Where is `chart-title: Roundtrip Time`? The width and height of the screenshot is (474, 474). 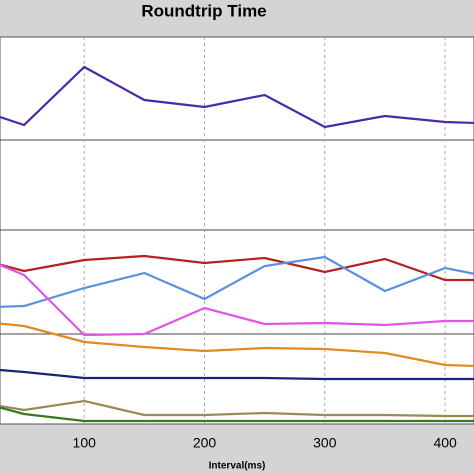 chart-title: Roundtrip Time is located at coordinates (203, 10).